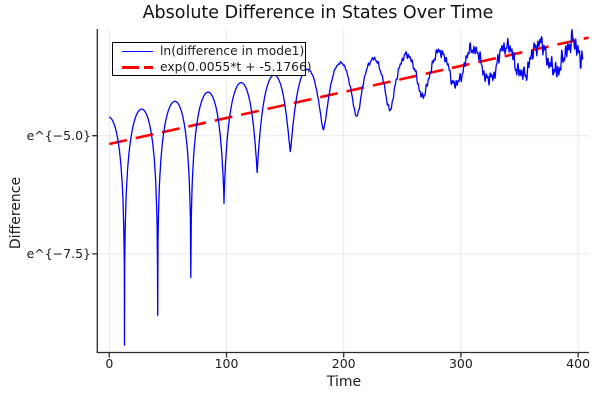 This screenshot has height=400, width=600. Describe the element at coordinates (578, 363) in the screenshot. I see `x-tick-label: 400` at that location.